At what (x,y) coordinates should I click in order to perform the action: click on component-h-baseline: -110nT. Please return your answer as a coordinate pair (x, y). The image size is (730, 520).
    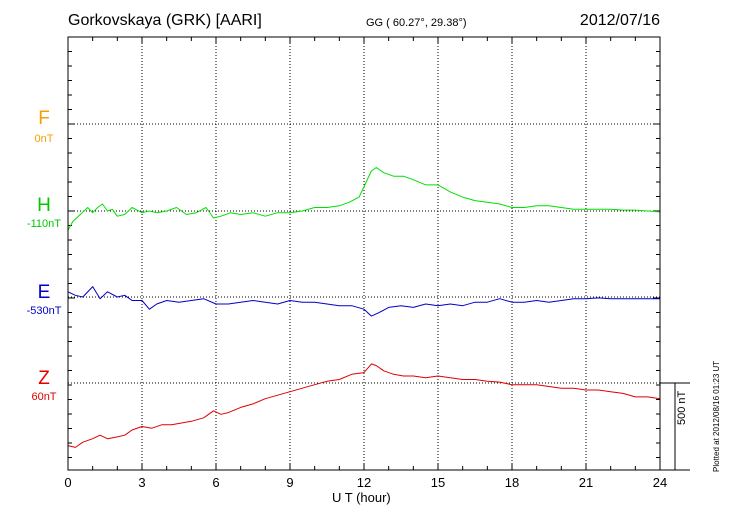
    Looking at the image, I should click on (44, 224).